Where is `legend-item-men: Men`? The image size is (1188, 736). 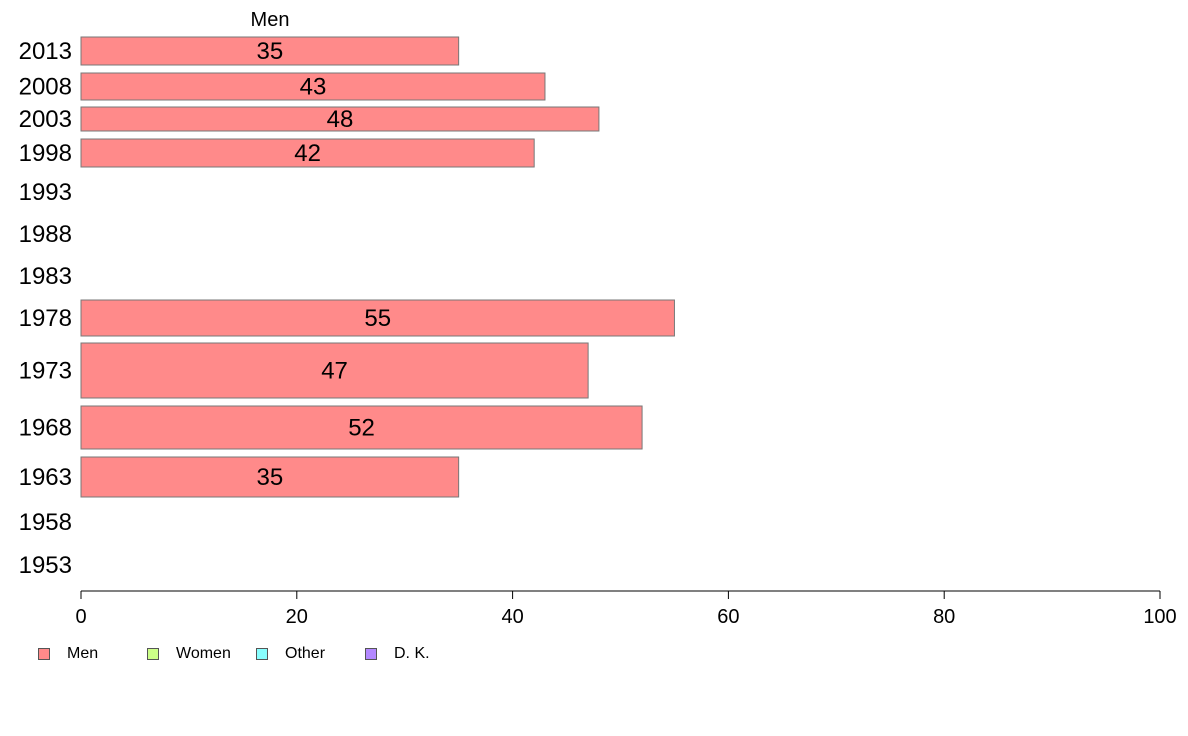 legend-item-men: Men is located at coordinates (68, 654).